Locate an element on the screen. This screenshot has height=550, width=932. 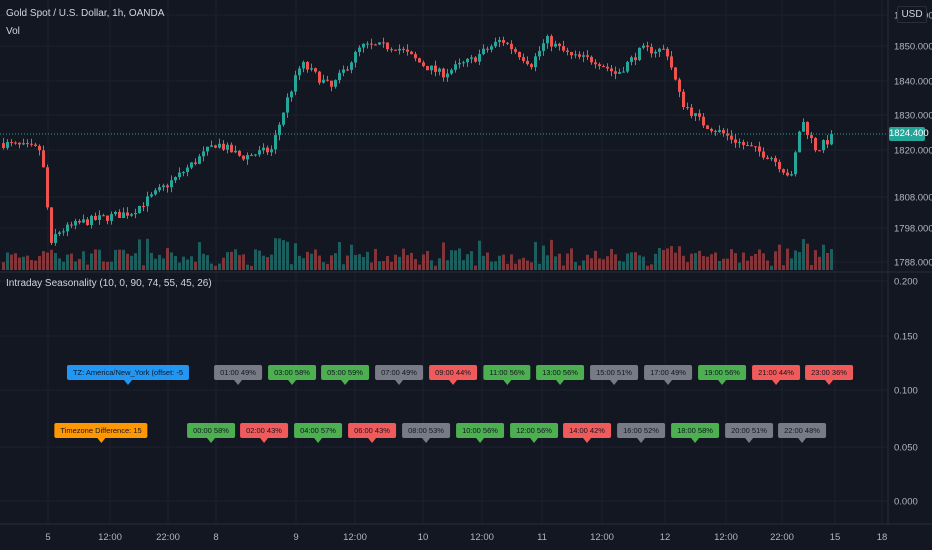
currency-button: USD is located at coordinates (912, 14).